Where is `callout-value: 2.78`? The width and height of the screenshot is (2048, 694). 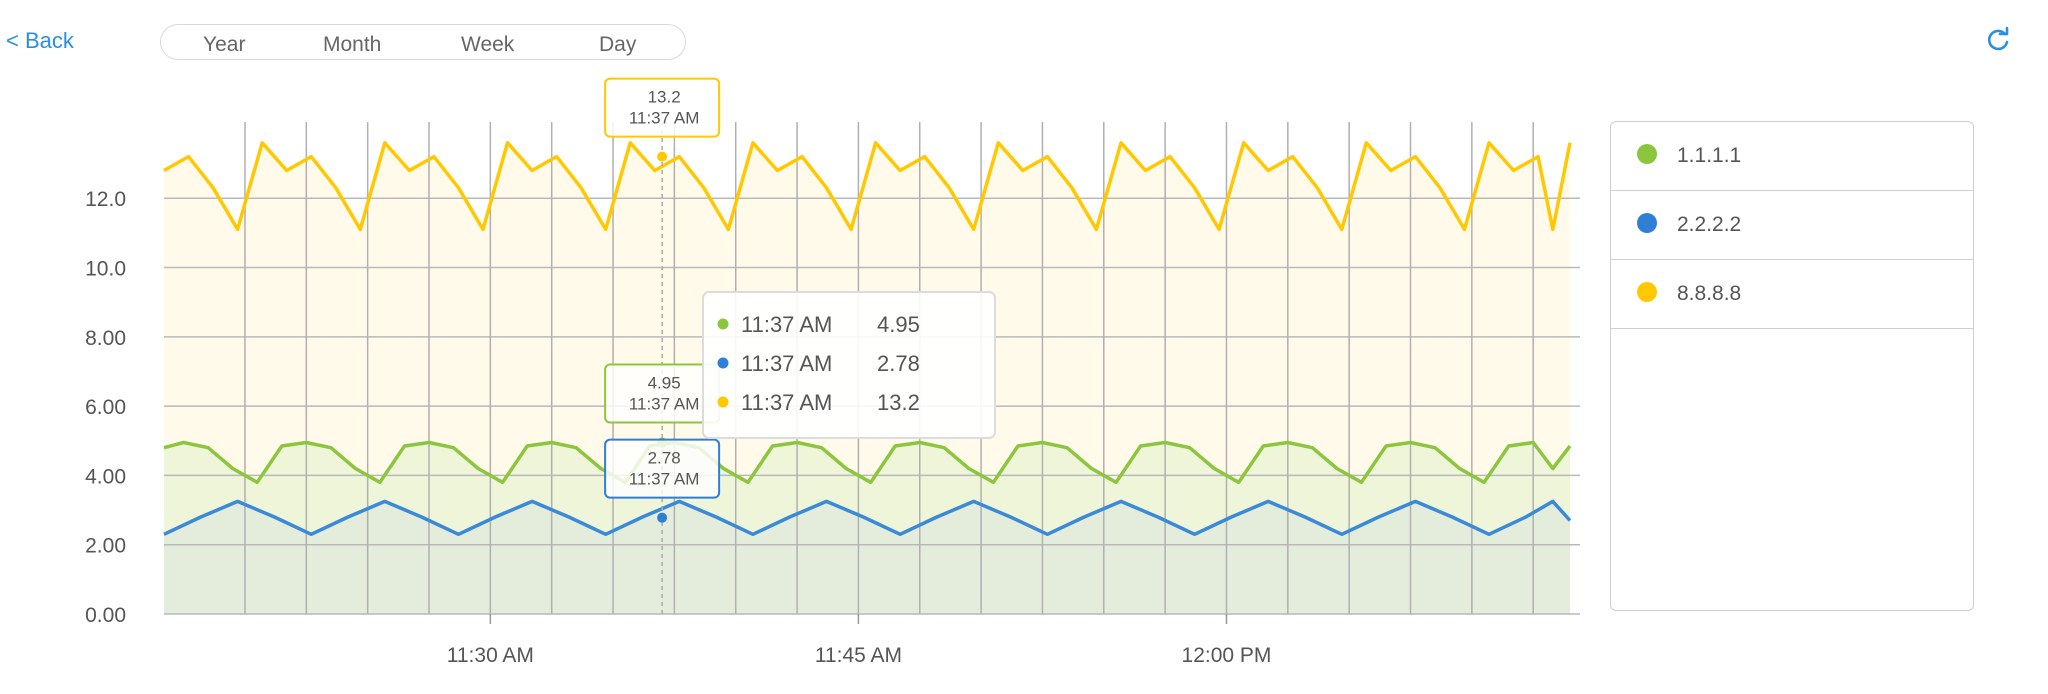
callout-value: 2.78 is located at coordinates (664, 458).